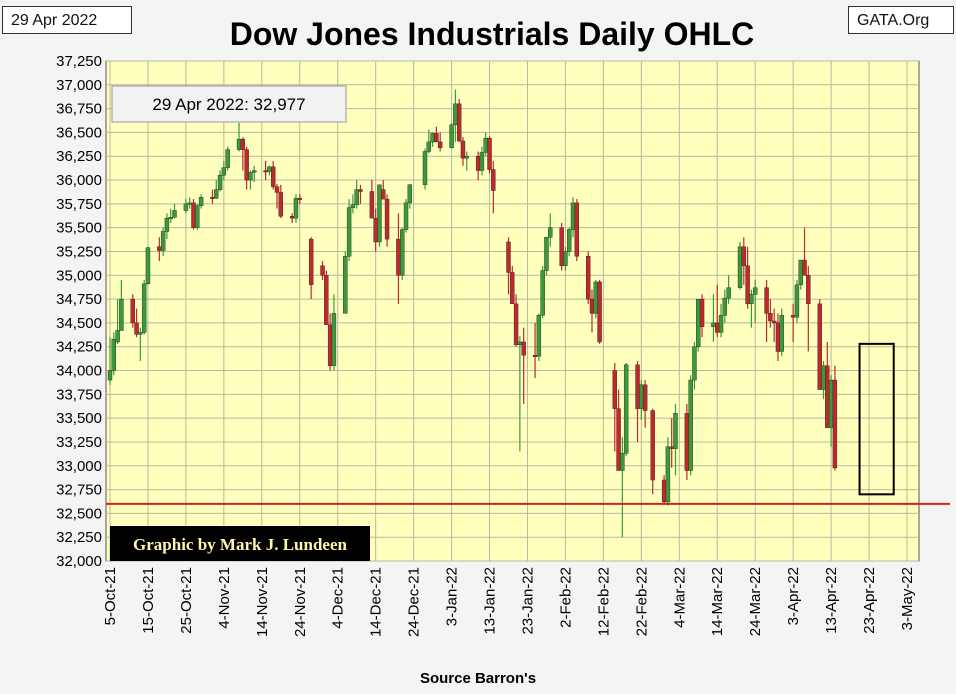  I want to click on y-tick-label: 35,500, so click(79, 228).